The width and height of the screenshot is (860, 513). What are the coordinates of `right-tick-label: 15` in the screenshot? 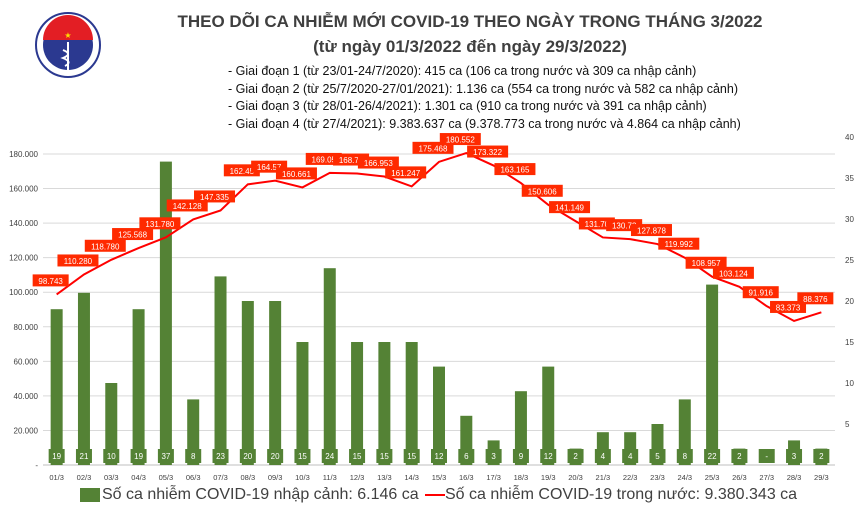 It's located at (849, 342).